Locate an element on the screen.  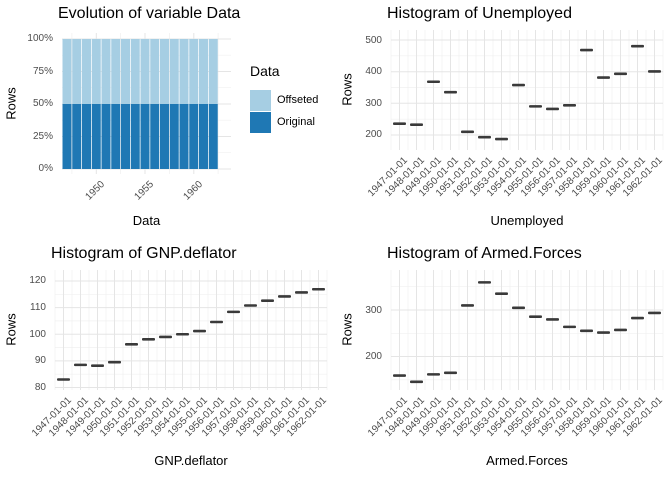
y-tick-label: 75% is located at coordinates (42, 71).